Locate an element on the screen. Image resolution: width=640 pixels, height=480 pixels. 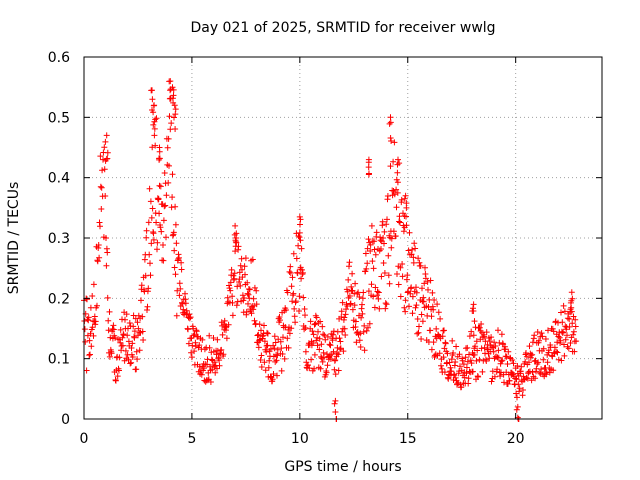
y-tick-label: 0.3 is located at coordinates (59, 239).